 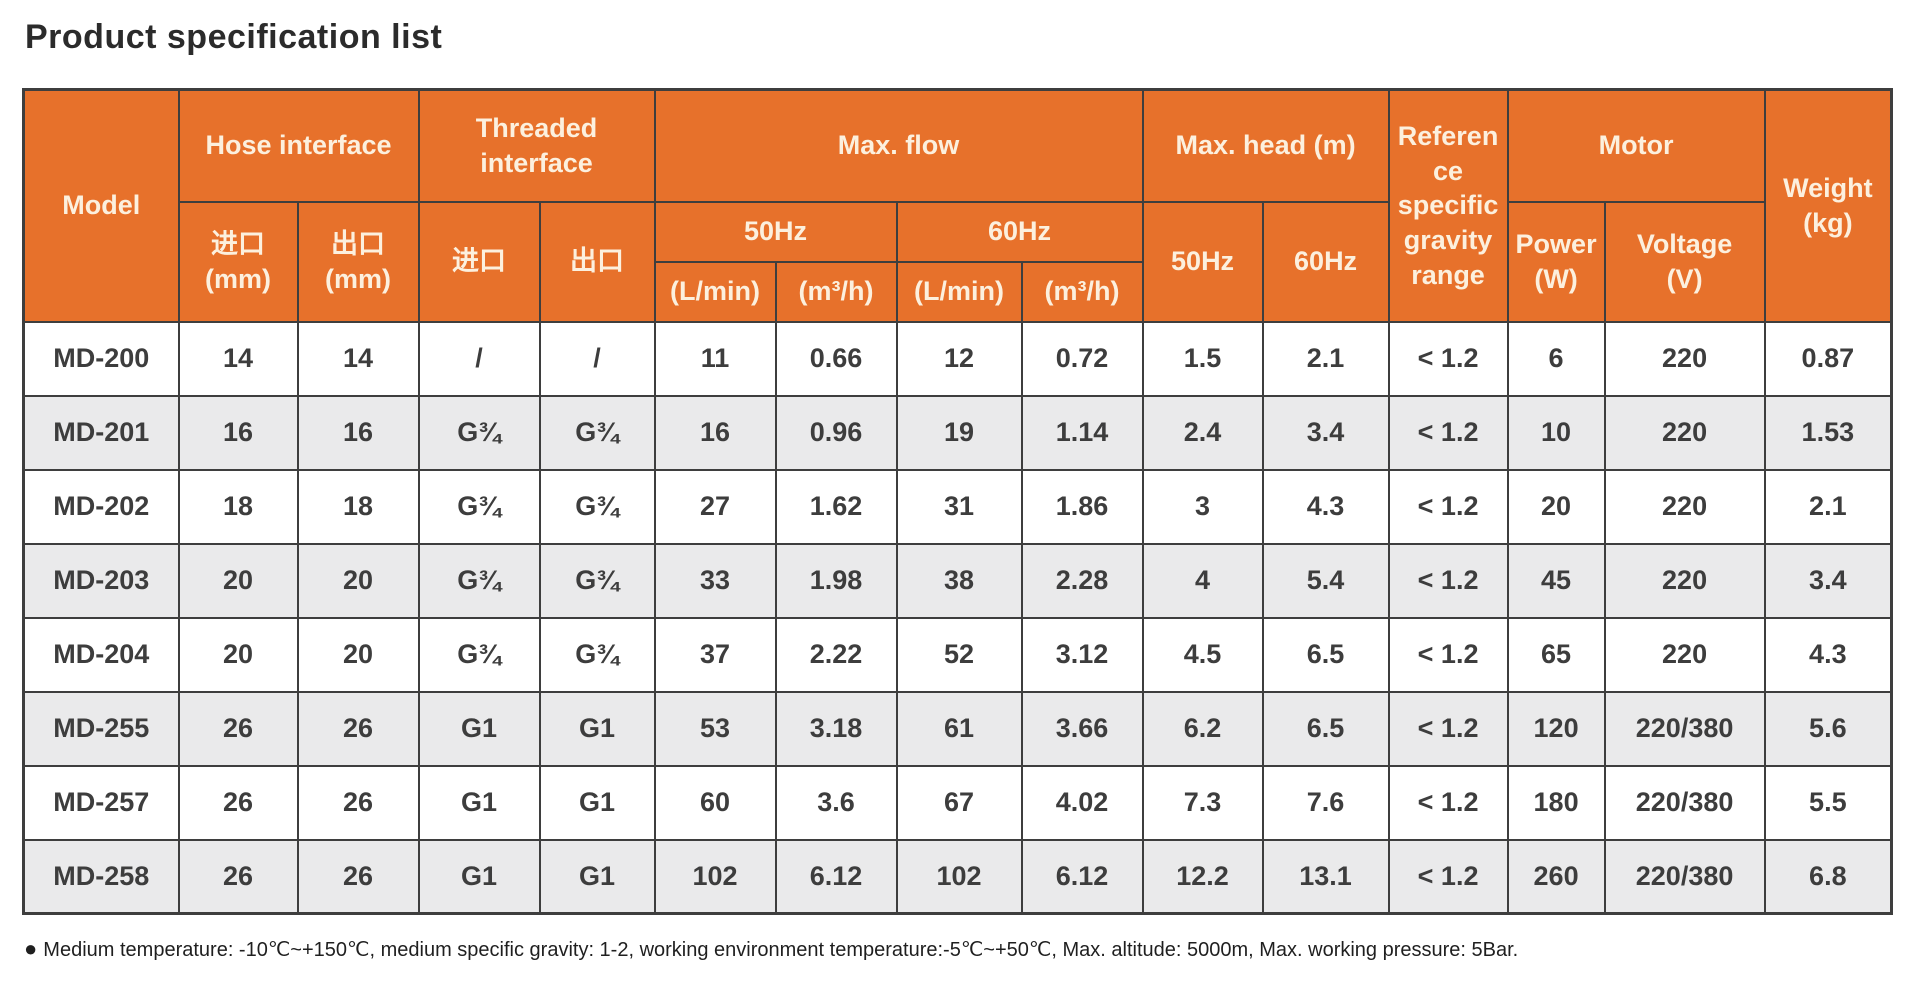 I want to click on value-cell: 45, so click(x=1556, y=580).